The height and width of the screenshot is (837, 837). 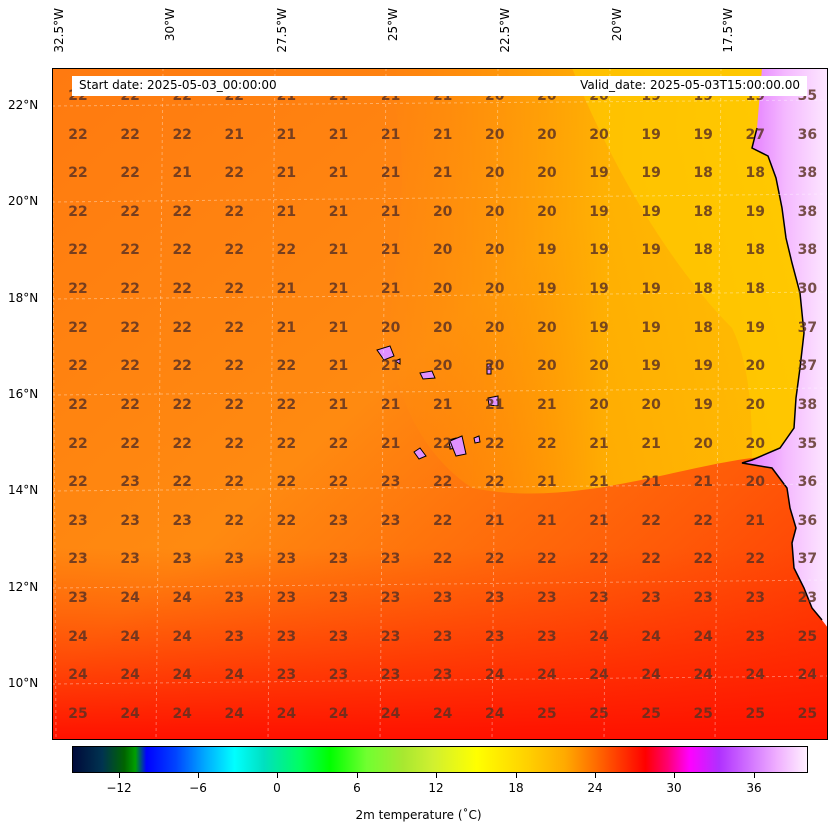 I want to click on lon-label: 32.5°W, so click(x=59, y=30).